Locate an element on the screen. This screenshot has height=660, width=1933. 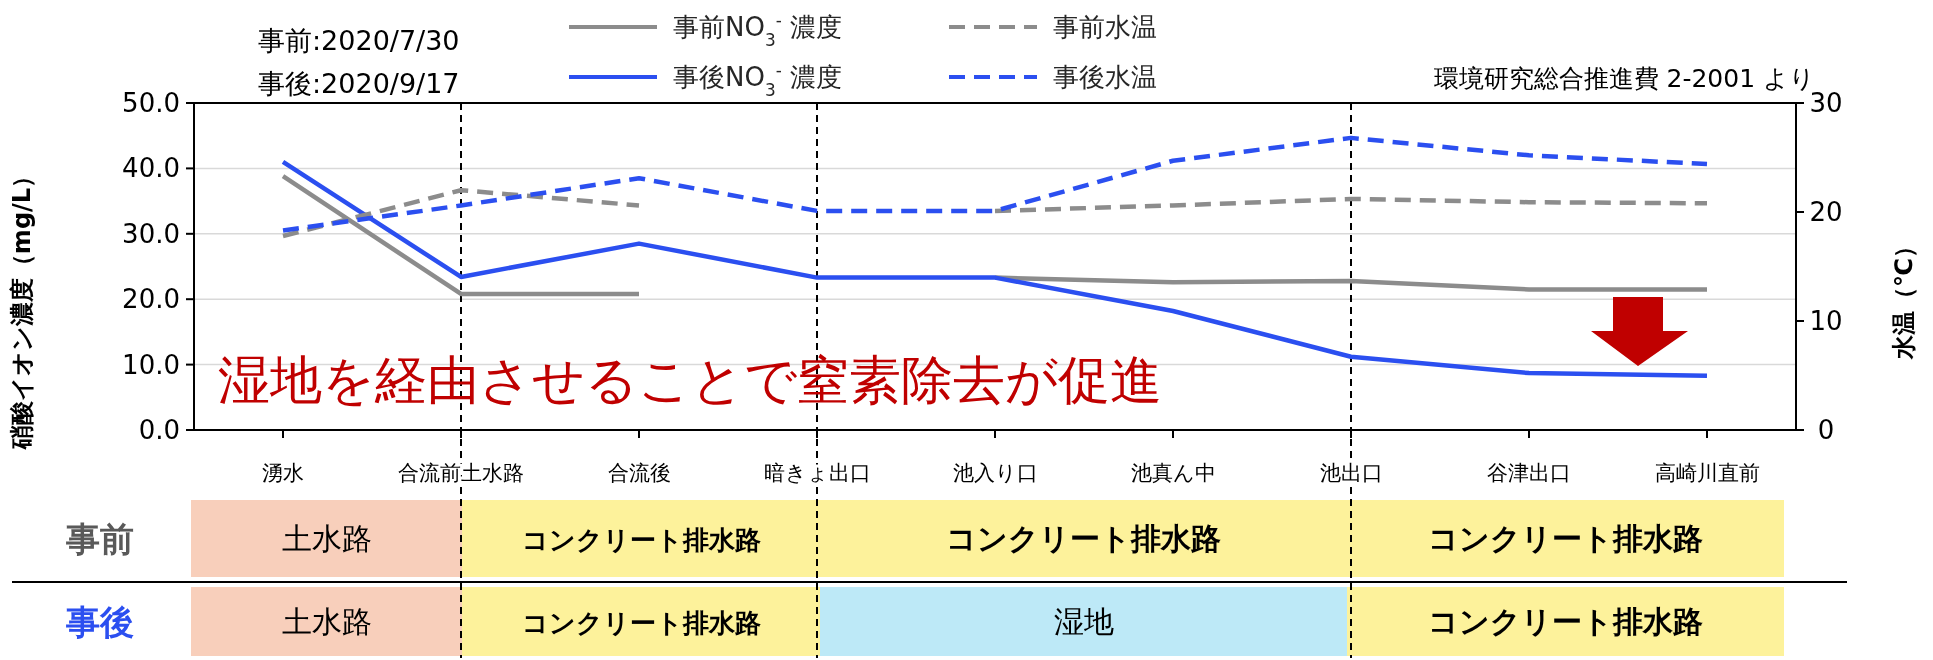
y-tick-label: 0.0 is located at coordinates (159, 430).